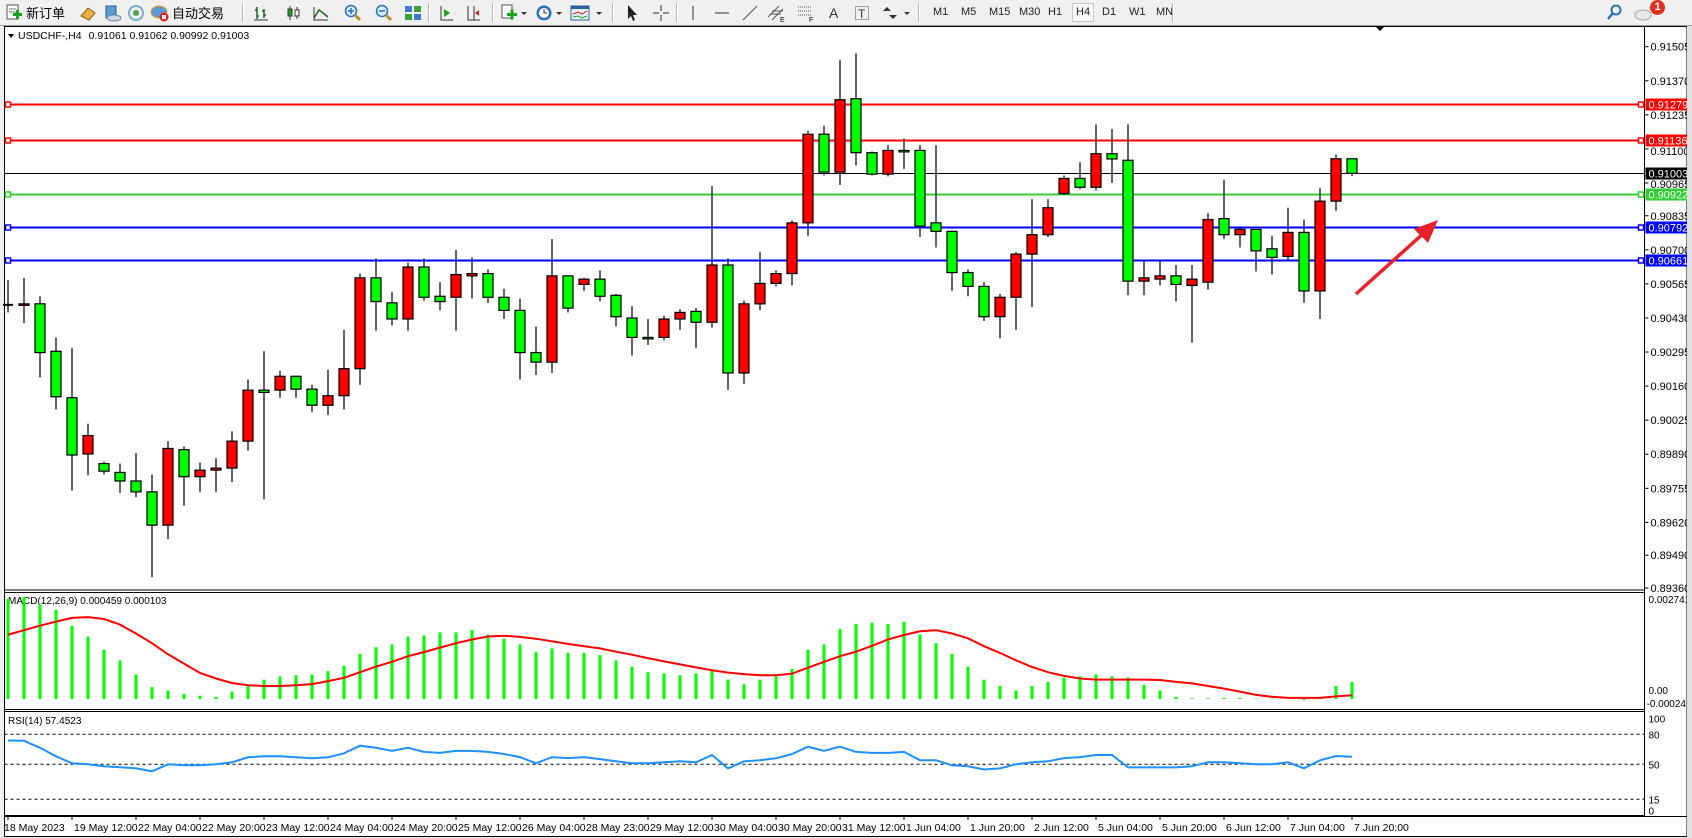  Describe the element at coordinates (1000, 12) in the screenshot. I see `timeframe-m15-button: M15` at that location.